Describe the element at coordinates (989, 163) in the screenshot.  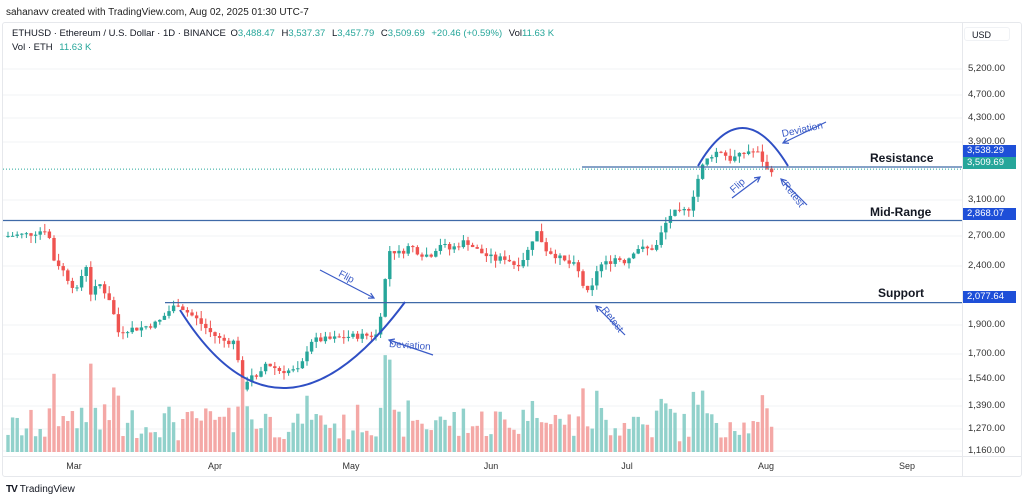
I see `price-tag: 3,509.69` at that location.